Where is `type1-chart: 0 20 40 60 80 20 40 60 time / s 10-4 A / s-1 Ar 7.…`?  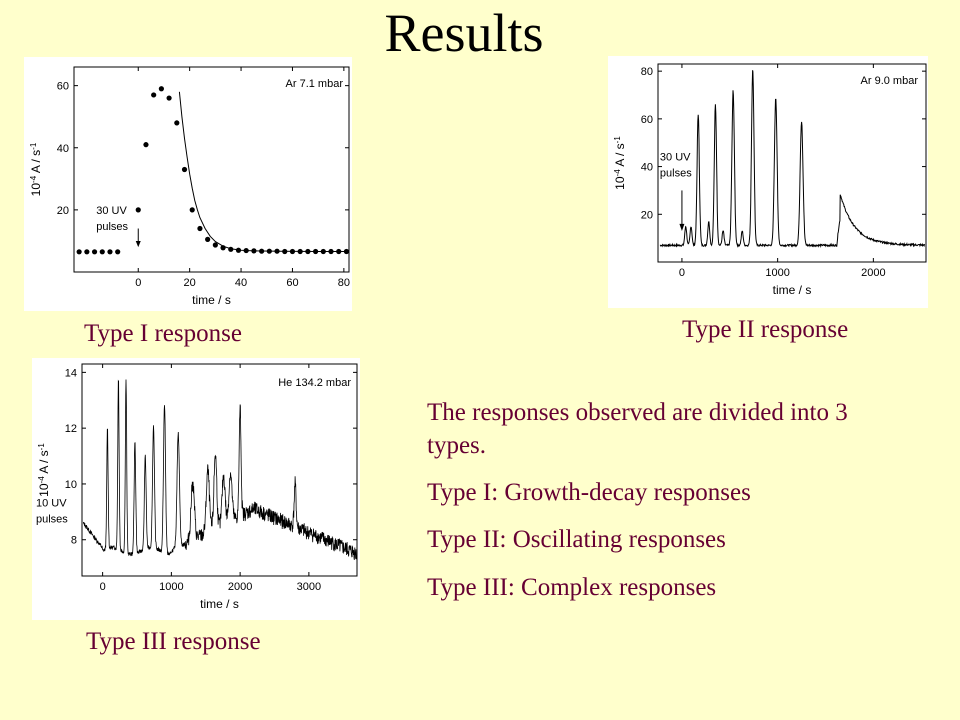 type1-chart: 0 20 40 60 80 20 40 60 time / s 10-4 A / s-1 Ar 7.… is located at coordinates (189, 186).